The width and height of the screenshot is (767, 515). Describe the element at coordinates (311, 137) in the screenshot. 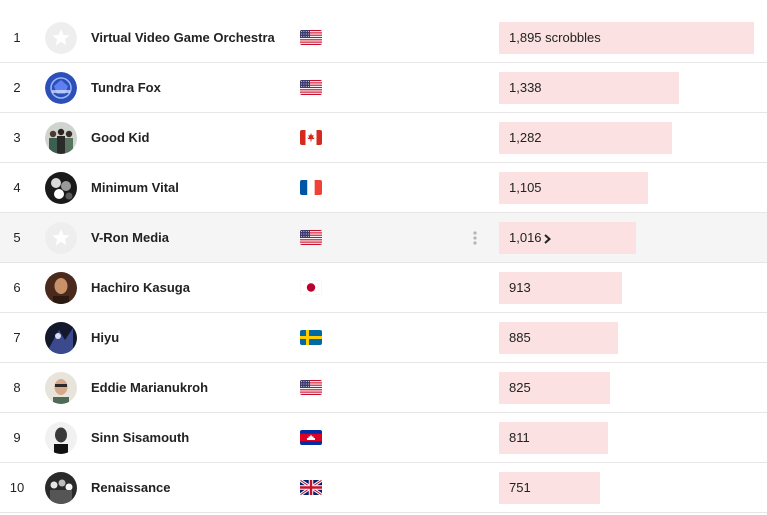

I see `flag-ca-icon` at that location.